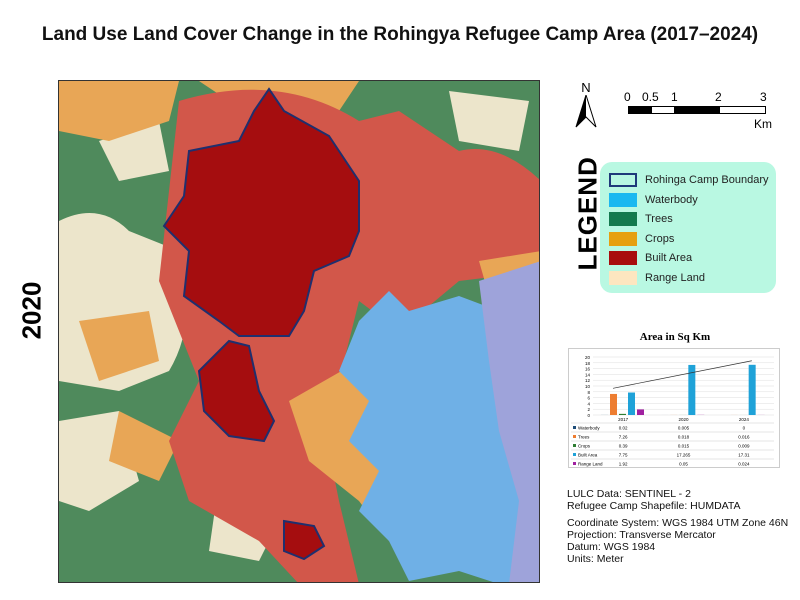  Describe the element at coordinates (588, 392) in the screenshot. I see `y-tick-label: 8` at that location.